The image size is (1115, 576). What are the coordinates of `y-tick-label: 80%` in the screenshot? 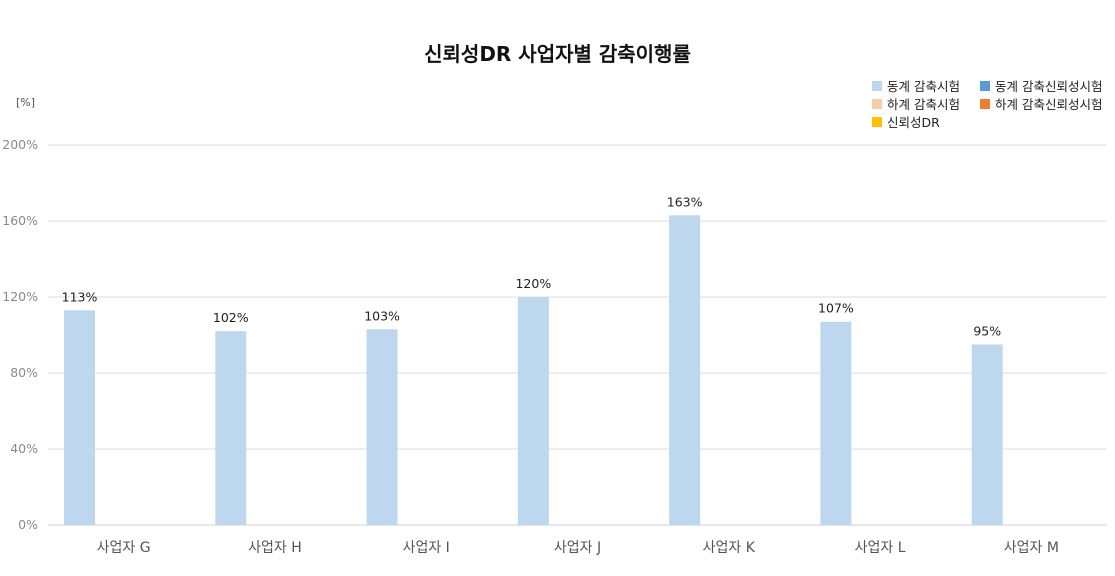 It's located at (24, 372).